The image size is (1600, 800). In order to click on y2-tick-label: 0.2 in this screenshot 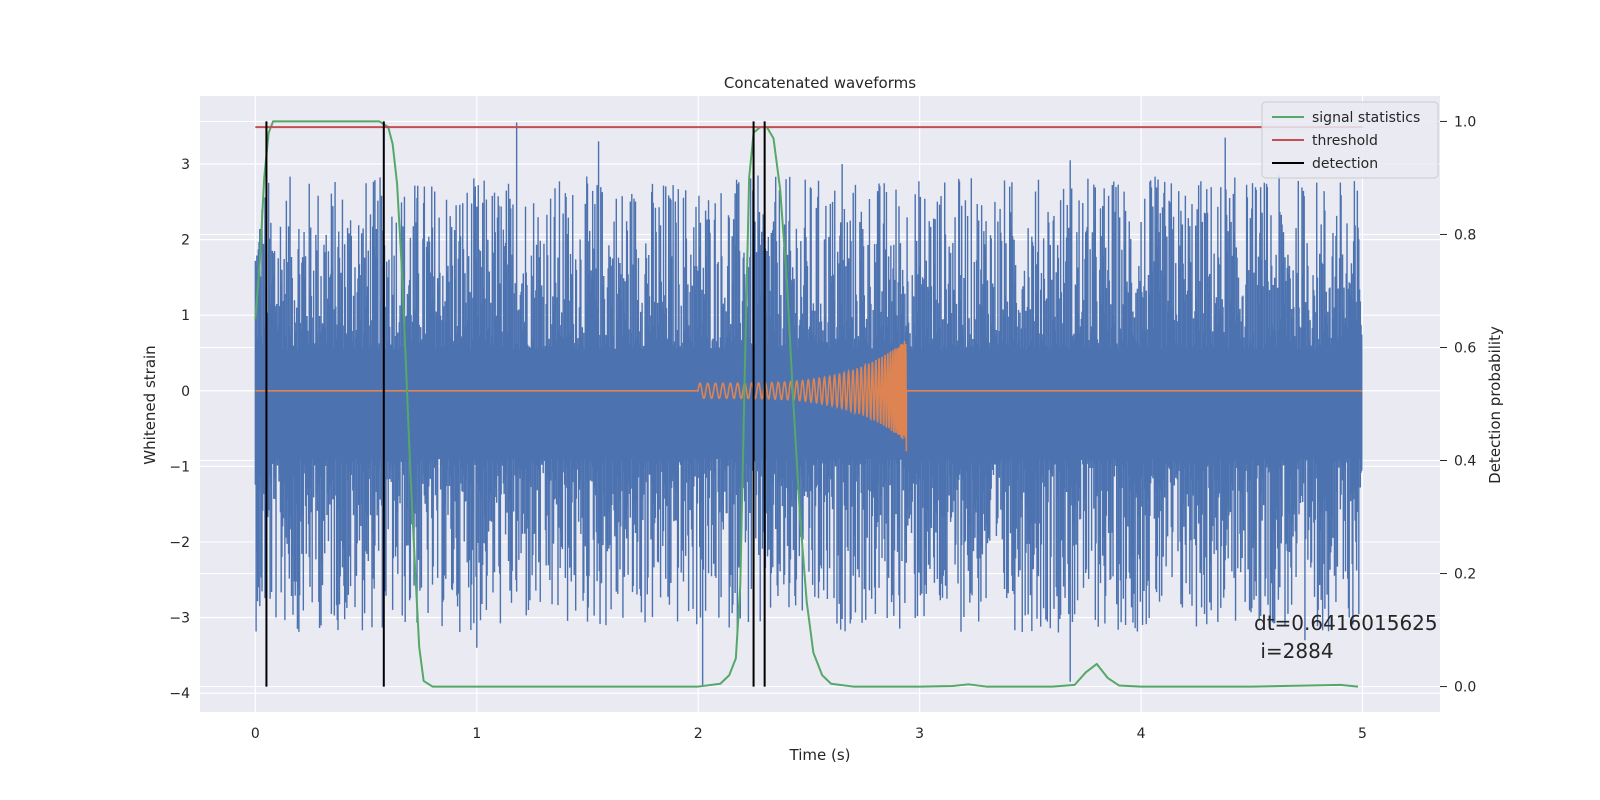, I will do `click(1465, 575)`.